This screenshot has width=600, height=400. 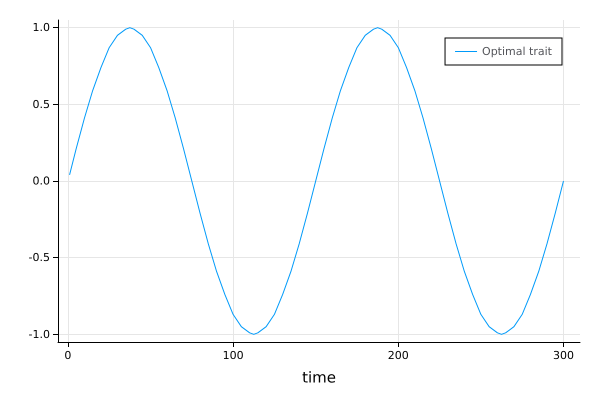 I want to click on x-tick-label: 0, so click(x=68, y=355).